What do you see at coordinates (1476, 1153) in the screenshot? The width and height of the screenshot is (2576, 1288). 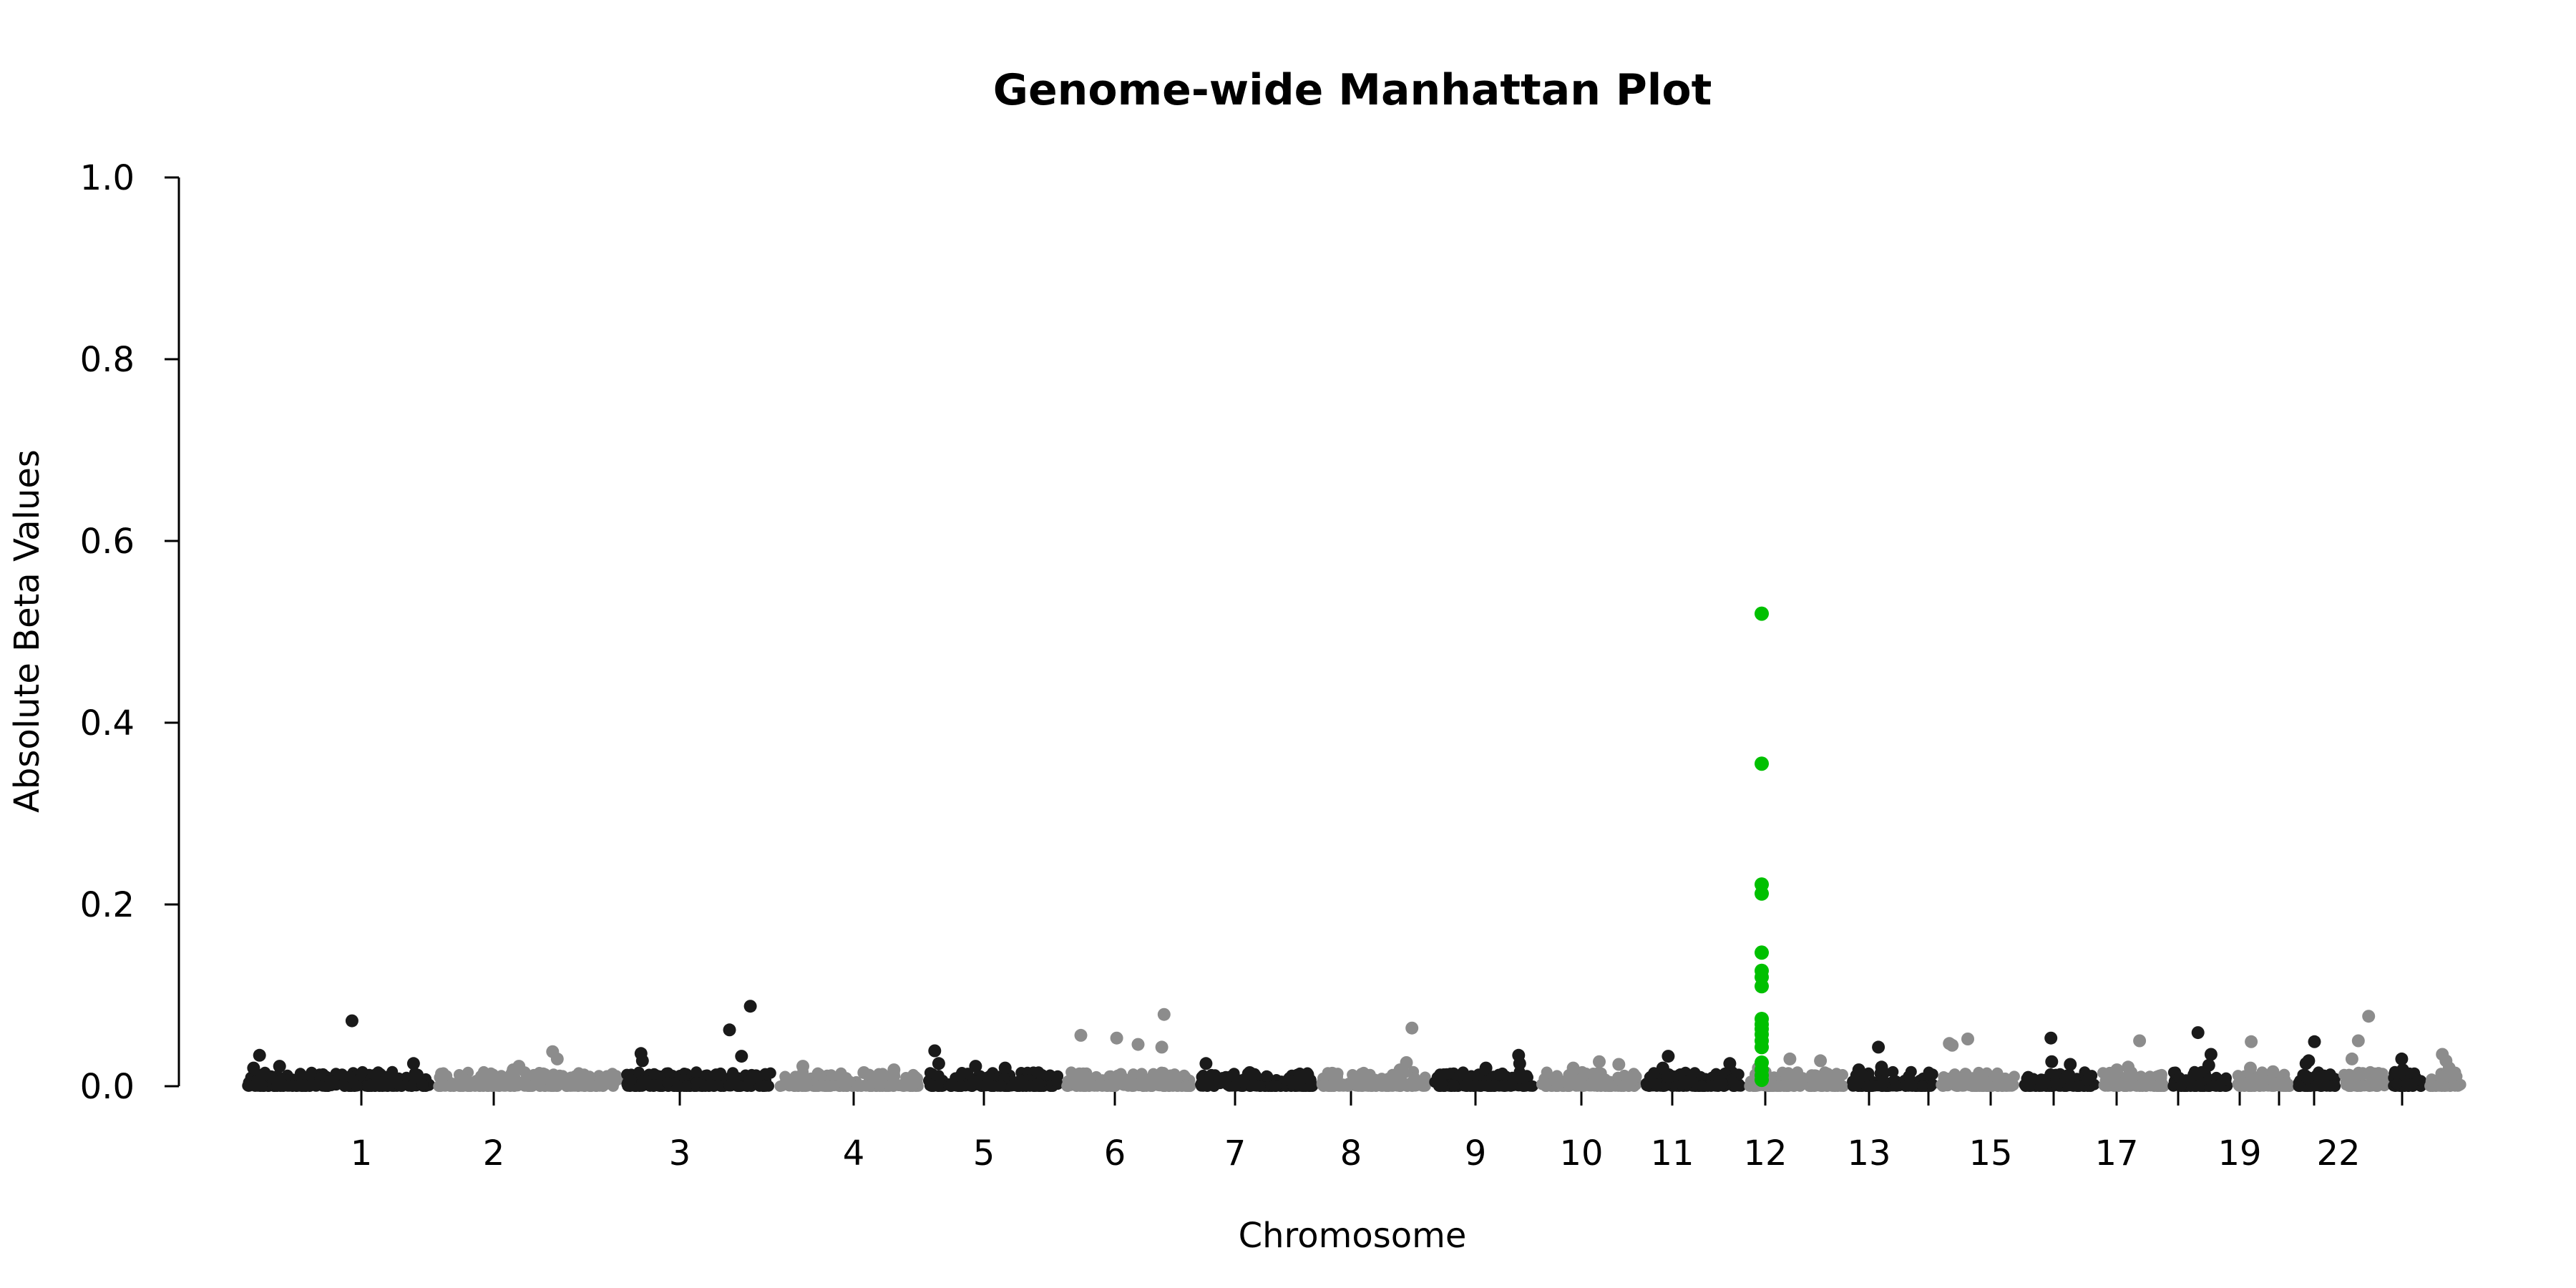 I see `x-tick-label: 9` at bounding box center [1476, 1153].